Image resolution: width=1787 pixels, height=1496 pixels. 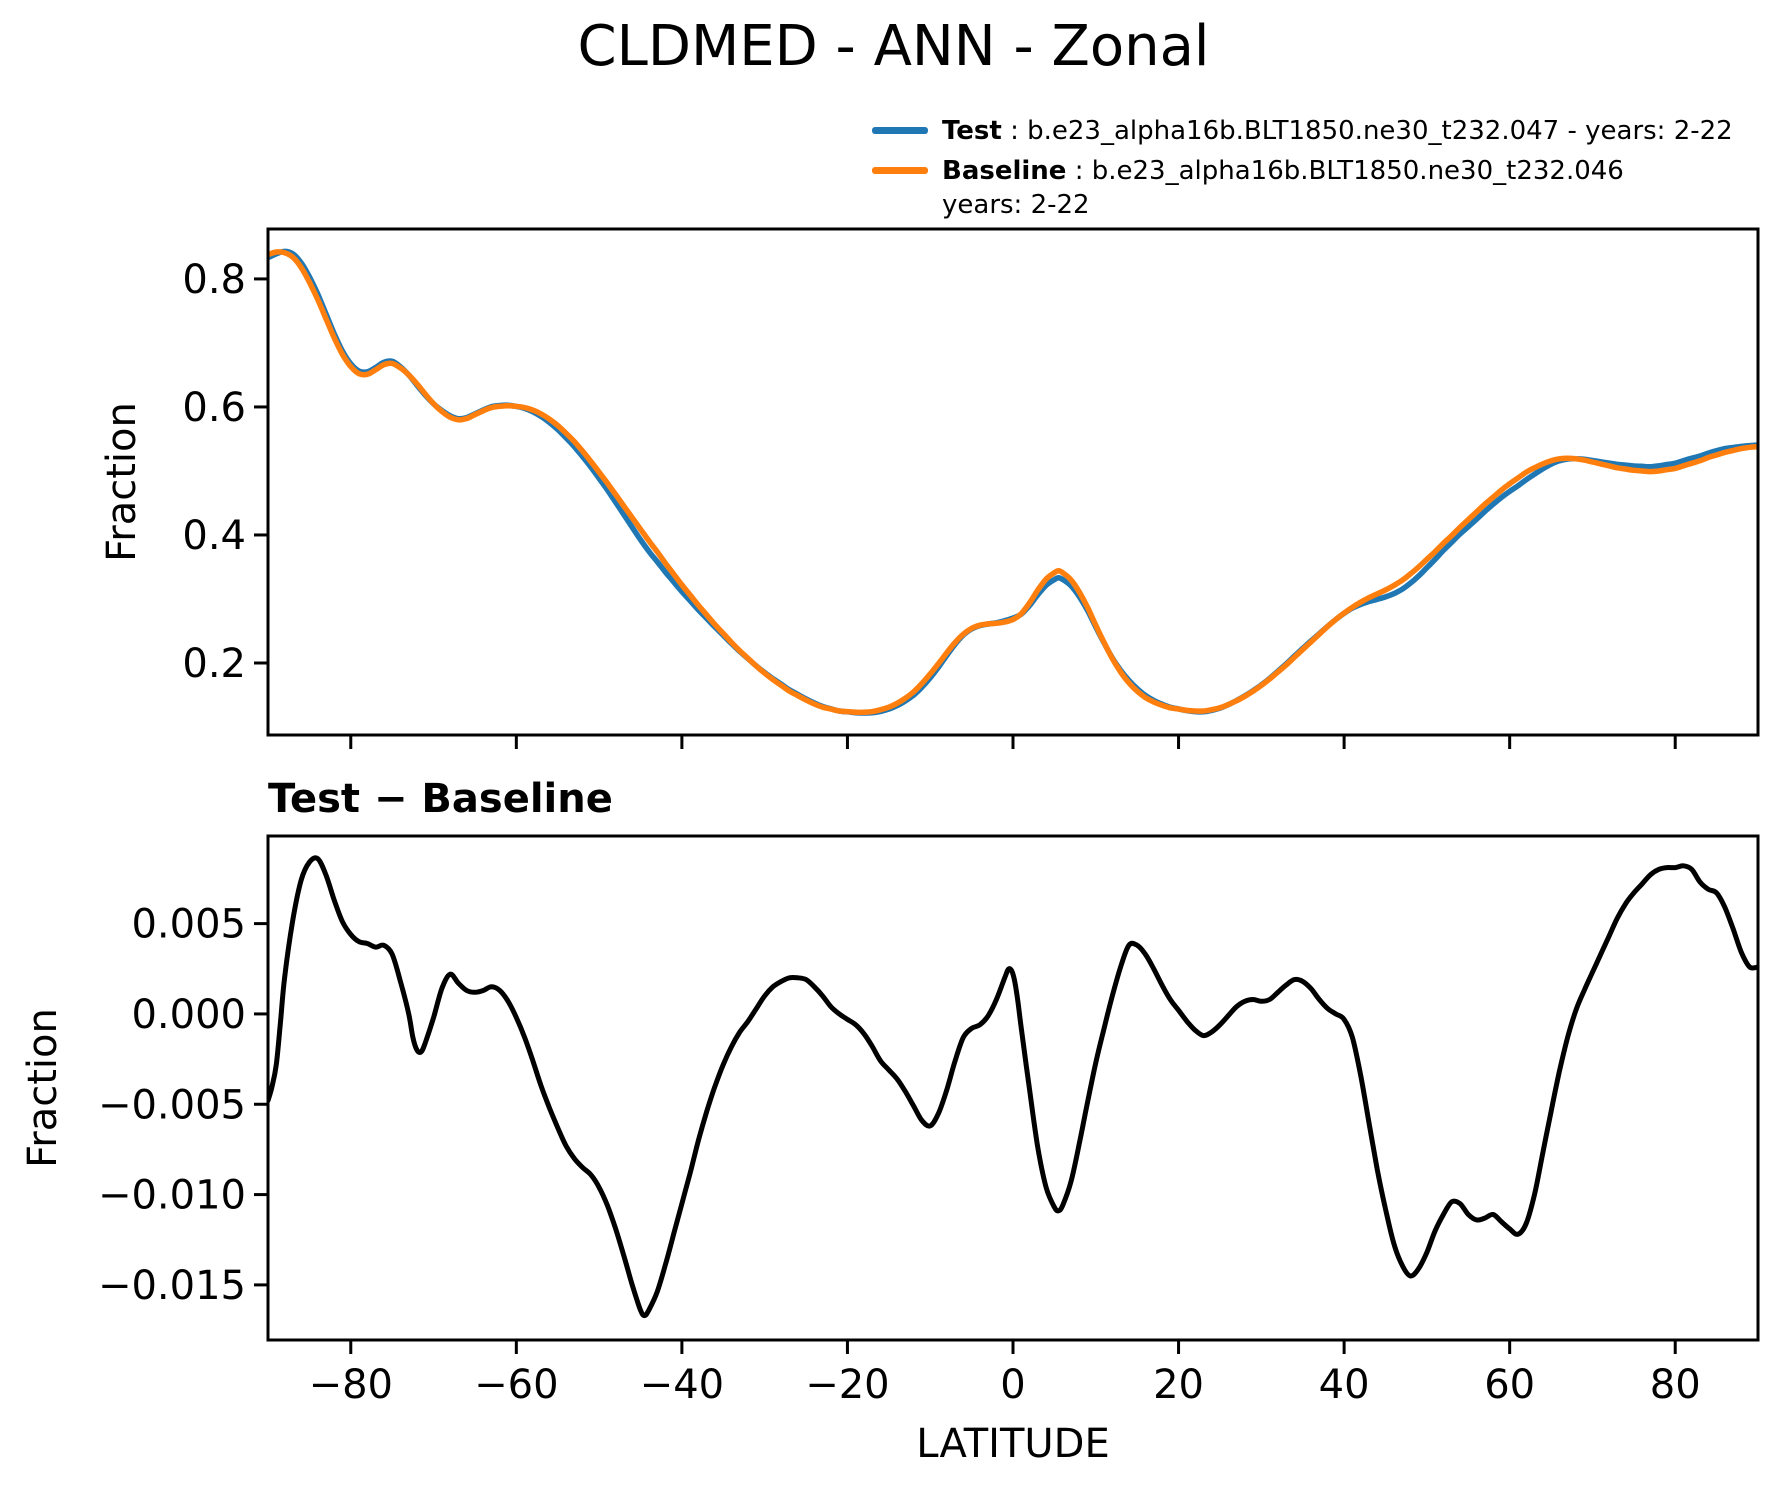 I want to click on x-tick-label: 20, so click(x=1178, y=1385).